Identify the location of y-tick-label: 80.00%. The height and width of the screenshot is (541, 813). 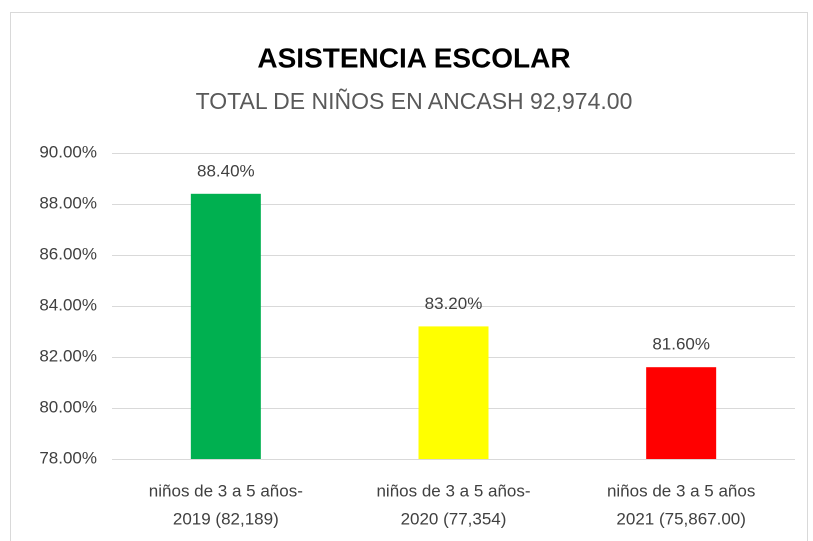
(68, 406).